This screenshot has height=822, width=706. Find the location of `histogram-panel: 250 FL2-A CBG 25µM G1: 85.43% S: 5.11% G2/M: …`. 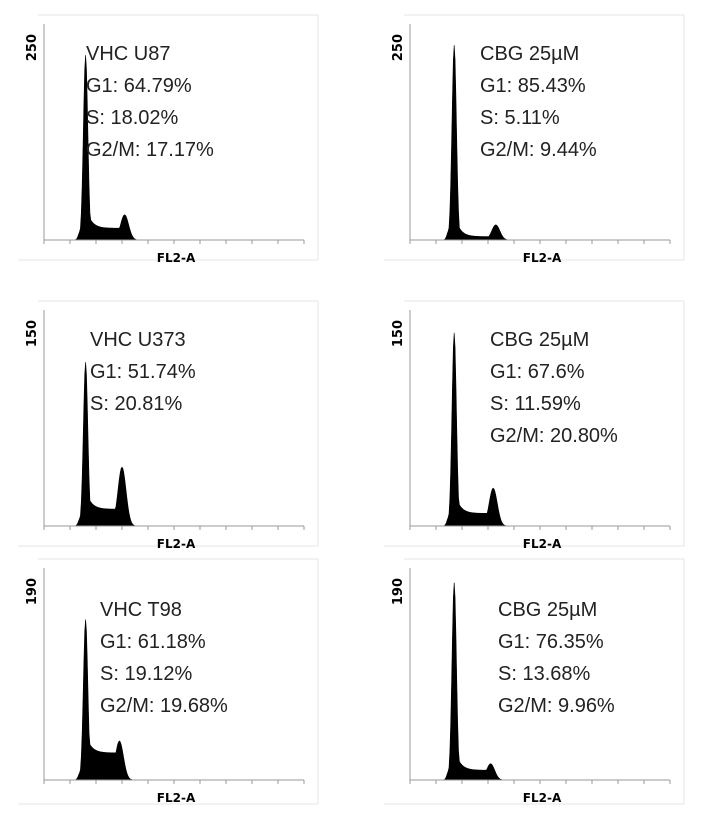

histogram-panel: 250 FL2-A CBG 25µM G1: 85.43% S: 5.11% G2/M: … is located at coordinates (534, 139).